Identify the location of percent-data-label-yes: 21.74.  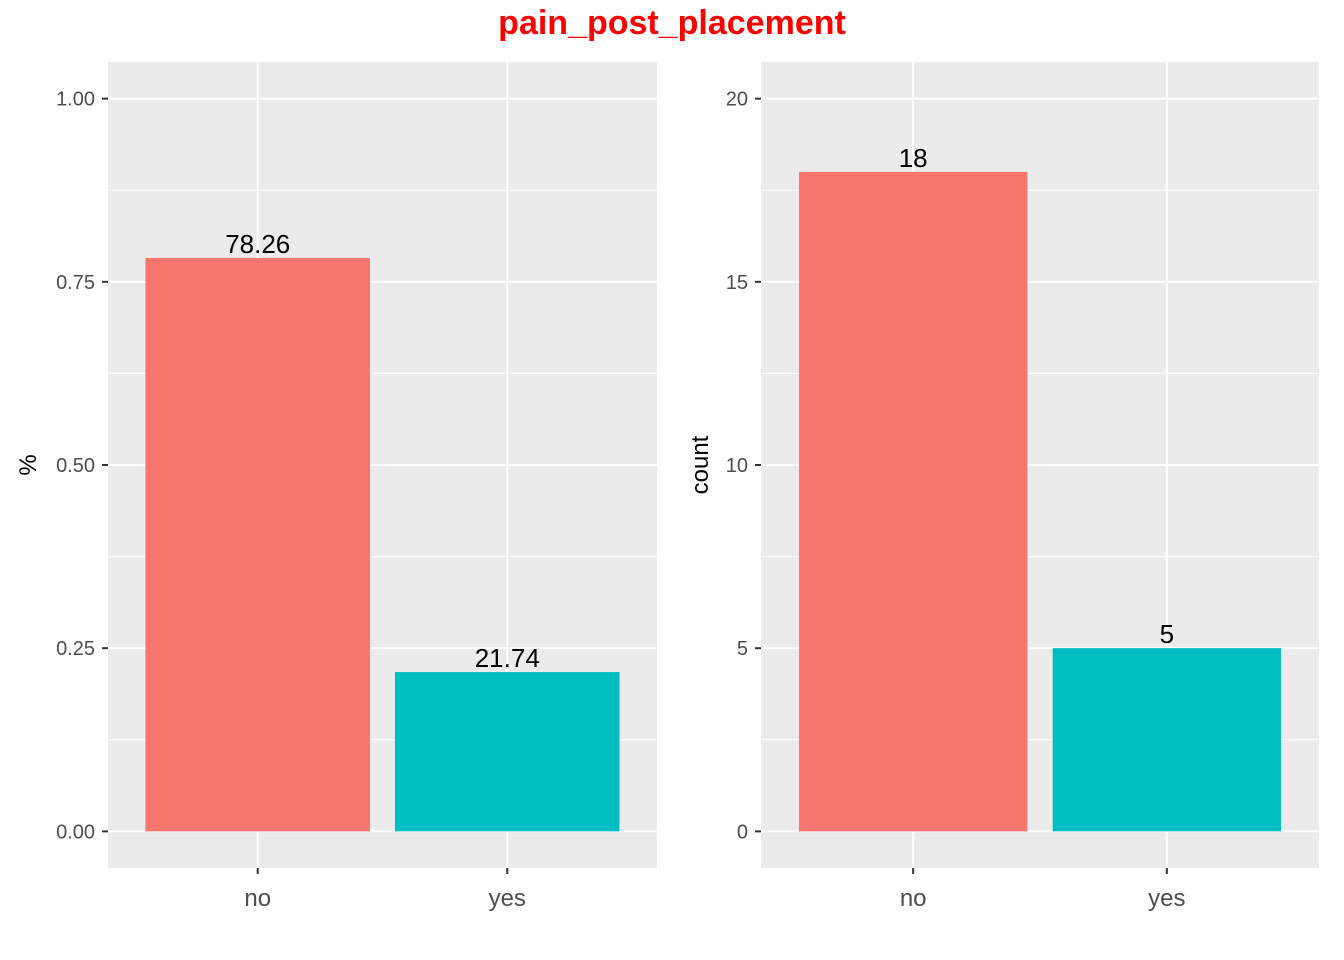
(507, 658).